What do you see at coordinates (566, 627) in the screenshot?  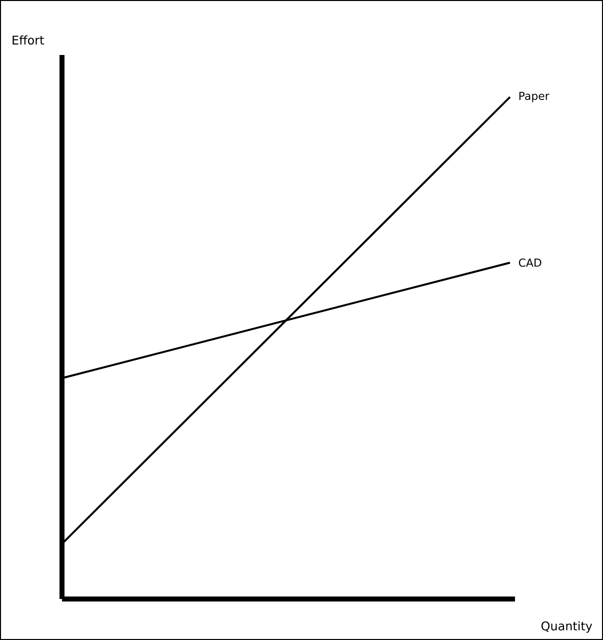 I see `x-axis-title: Quantity` at bounding box center [566, 627].